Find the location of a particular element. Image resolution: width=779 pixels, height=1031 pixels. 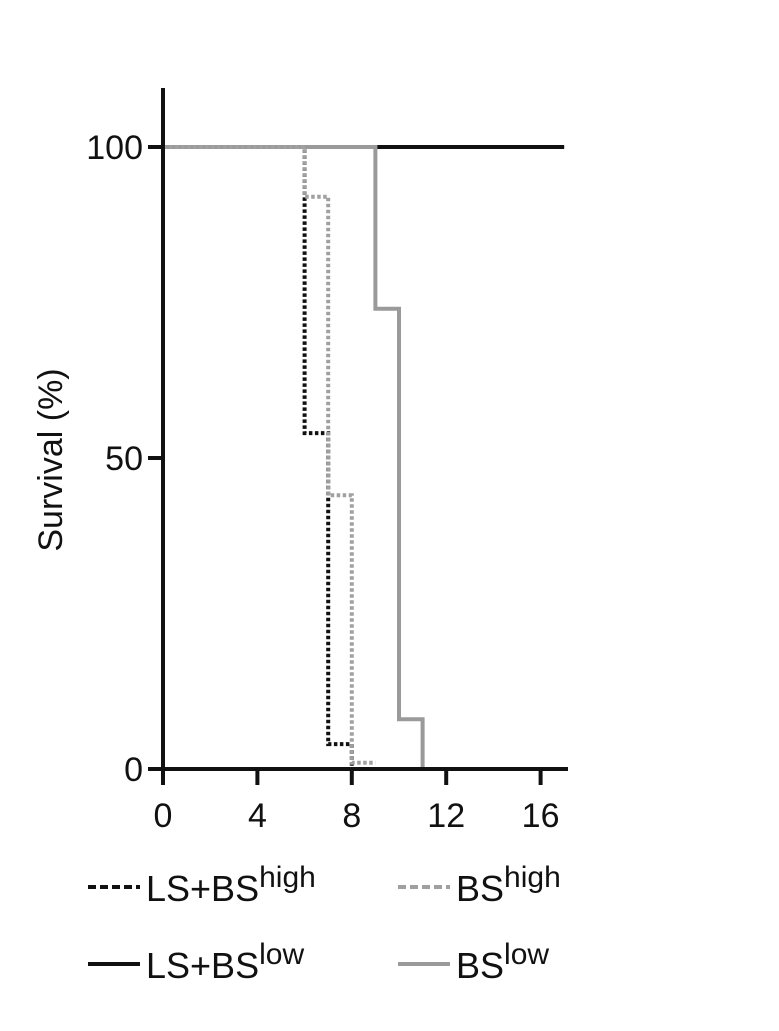

legend-label-3: BSlow is located at coordinates (502, 962).